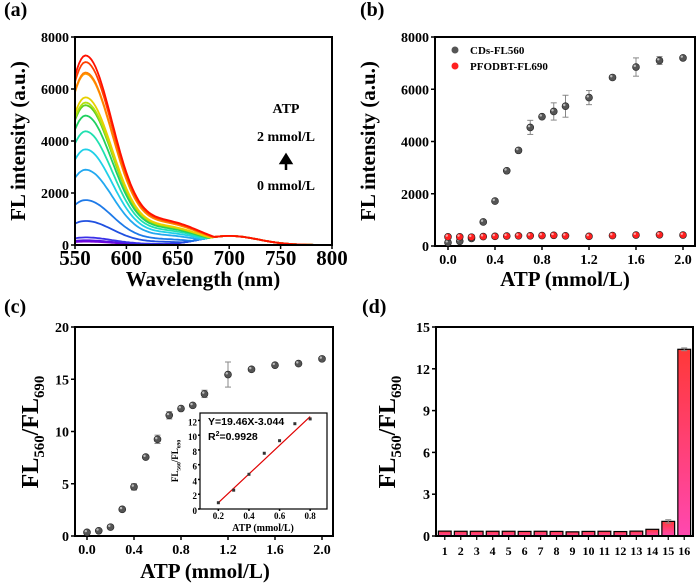 The height and width of the screenshot is (585, 700). What do you see at coordinates (322, 550) in the screenshot?
I see `x-axis-c-tick-label: 2.0` at bounding box center [322, 550].